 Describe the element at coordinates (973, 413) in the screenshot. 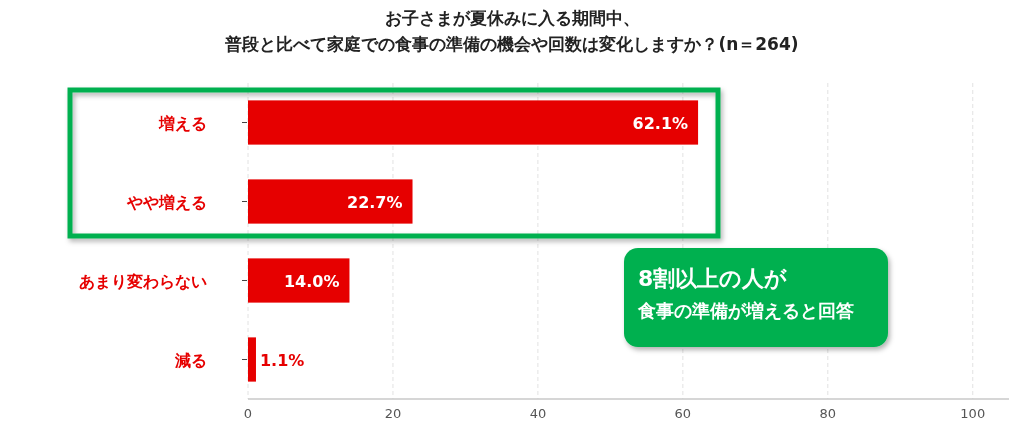

I see `x-tick-label: 100` at that location.